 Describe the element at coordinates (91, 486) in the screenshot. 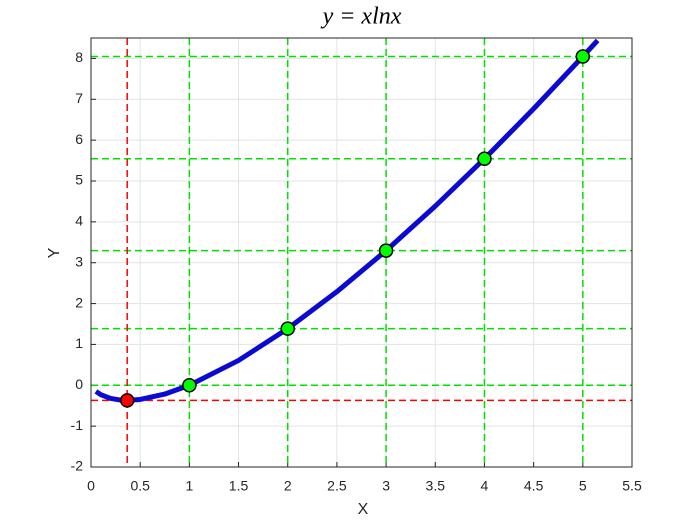

I see `x-tick-label: 0` at that location.